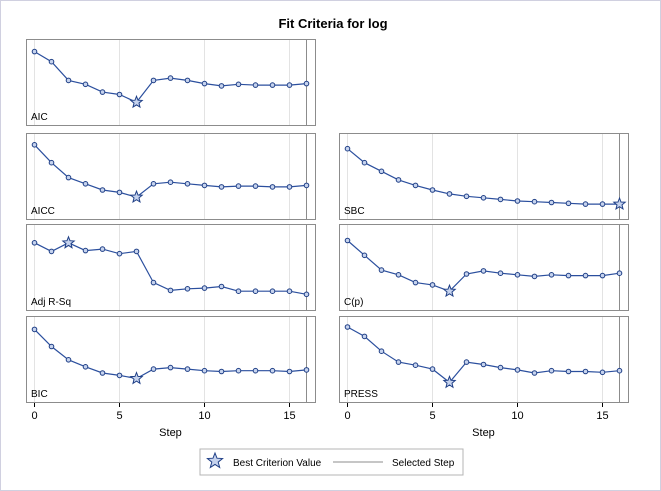 This screenshot has height=491, width=661. What do you see at coordinates (289, 416) in the screenshot?
I see `x-tick-label: 15` at bounding box center [289, 416].